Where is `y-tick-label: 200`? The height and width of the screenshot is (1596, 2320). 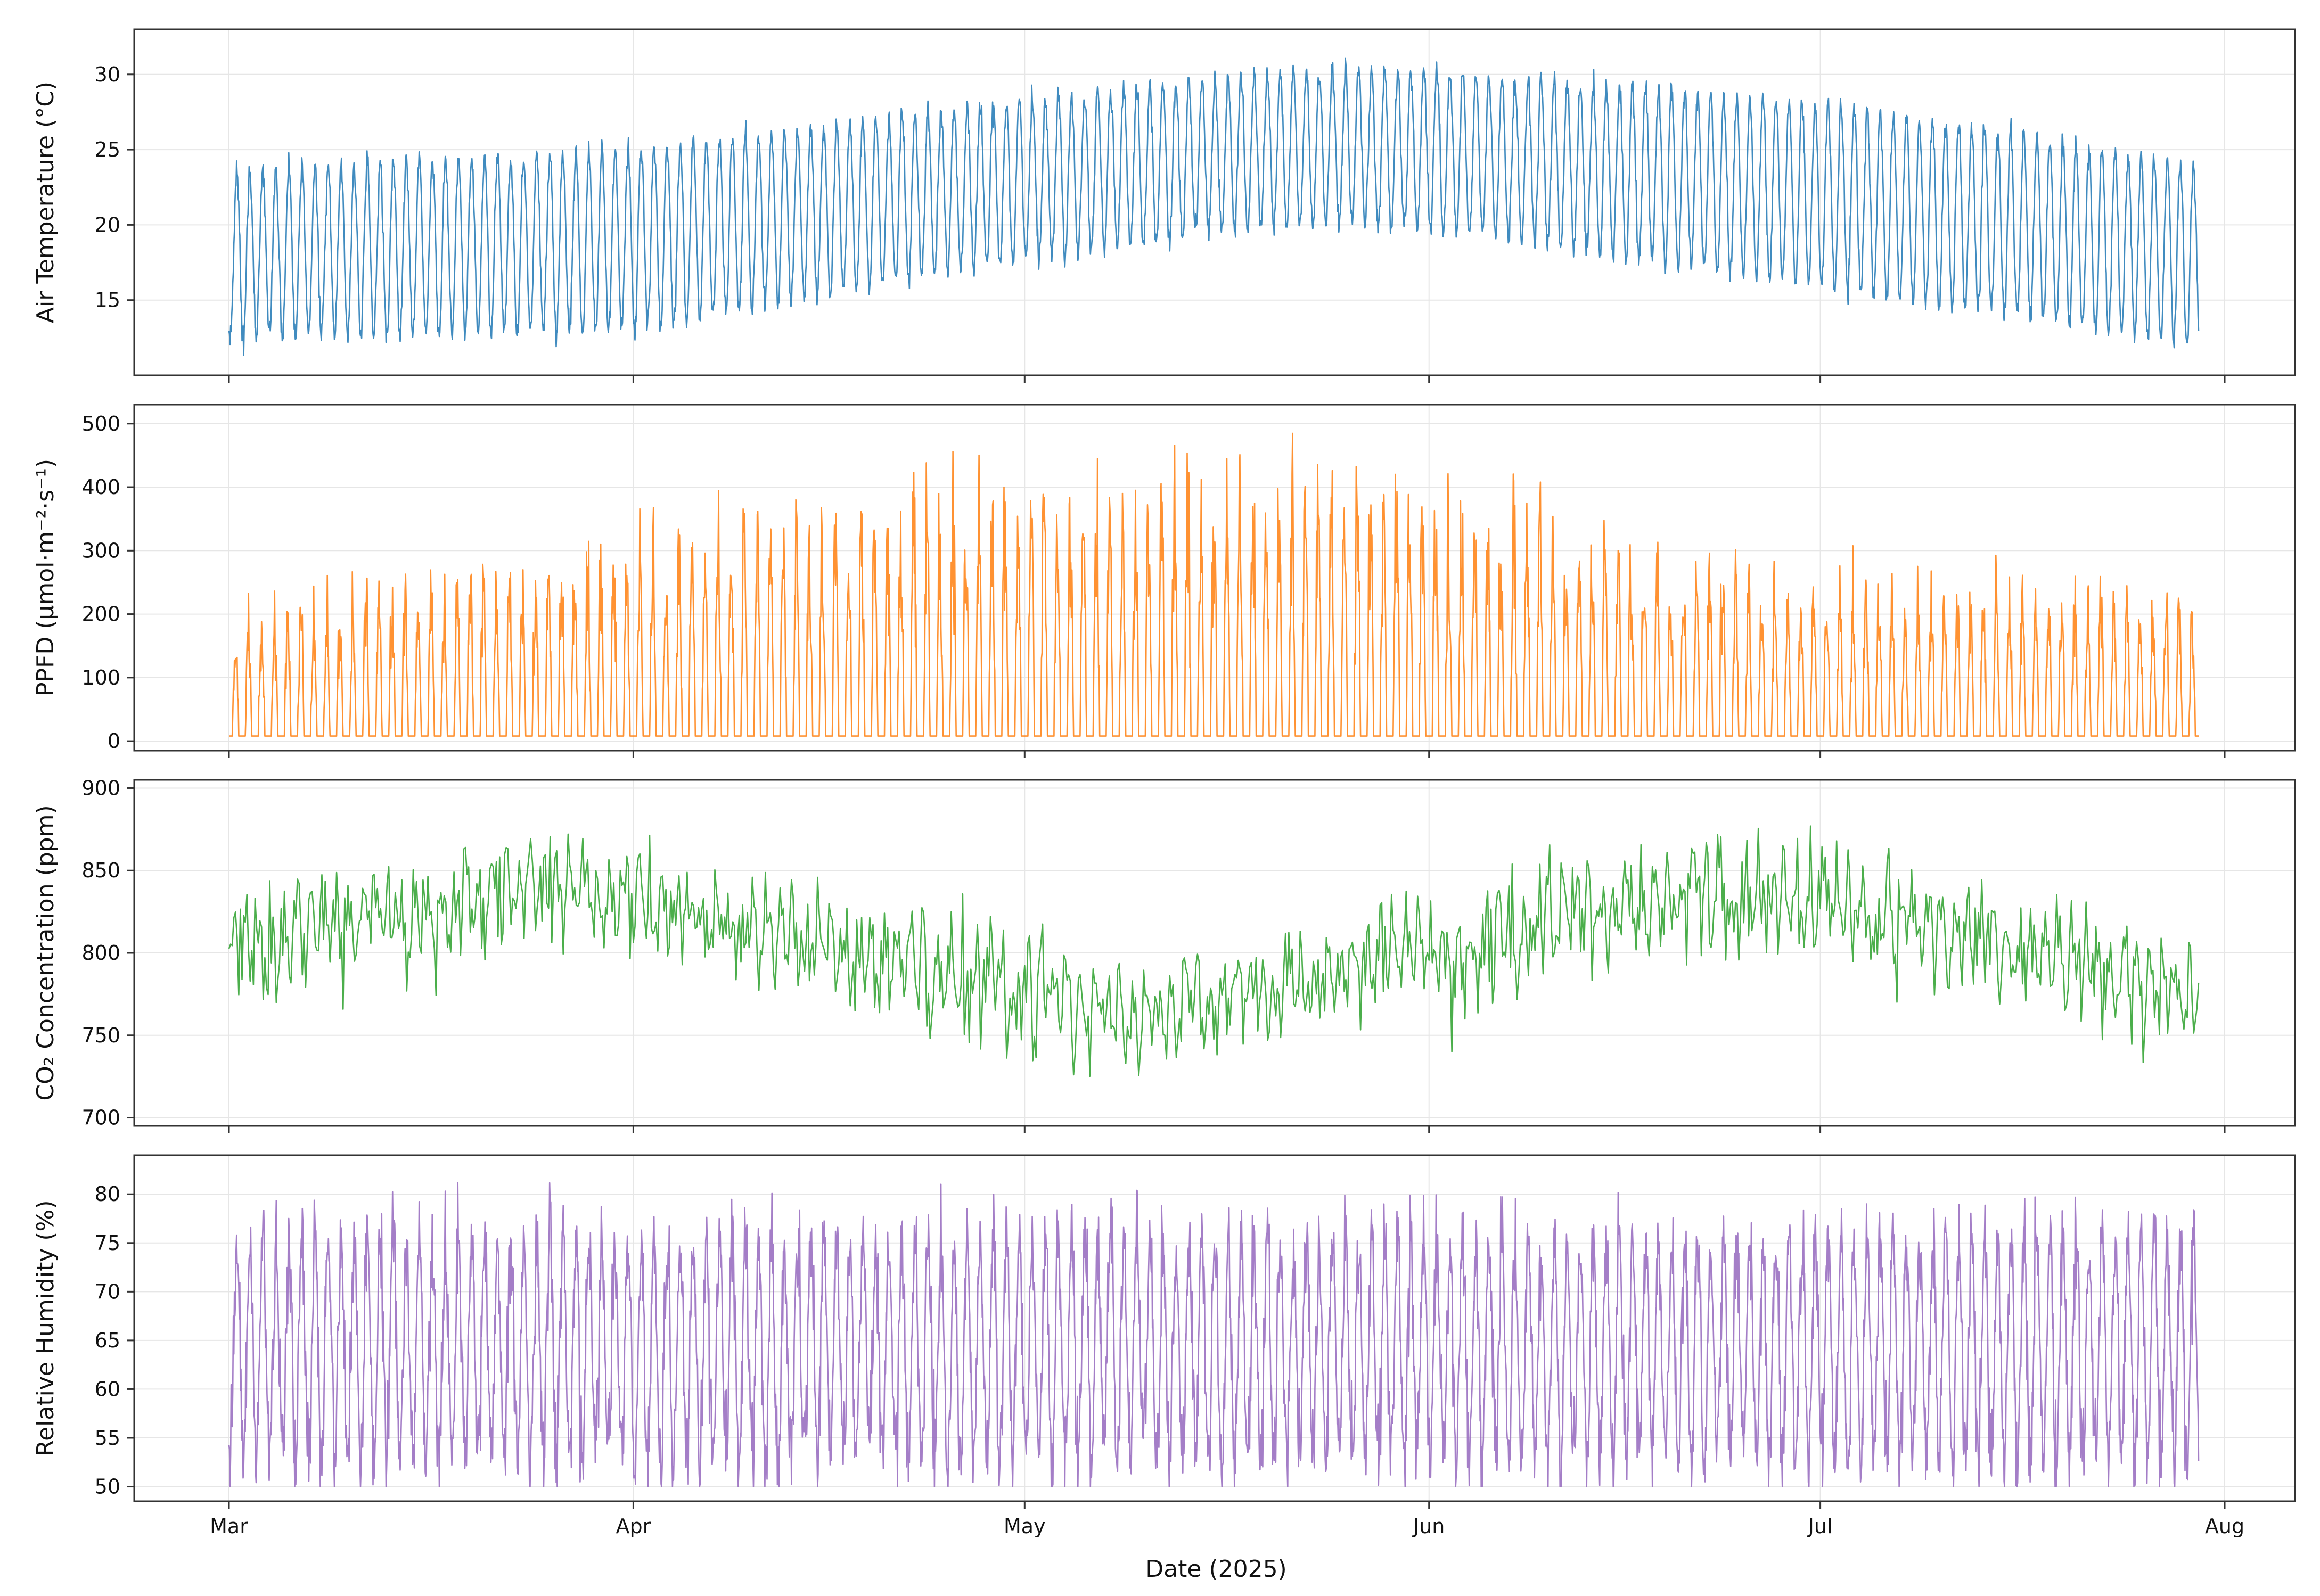
y-tick-label: 200 is located at coordinates (100, 615).